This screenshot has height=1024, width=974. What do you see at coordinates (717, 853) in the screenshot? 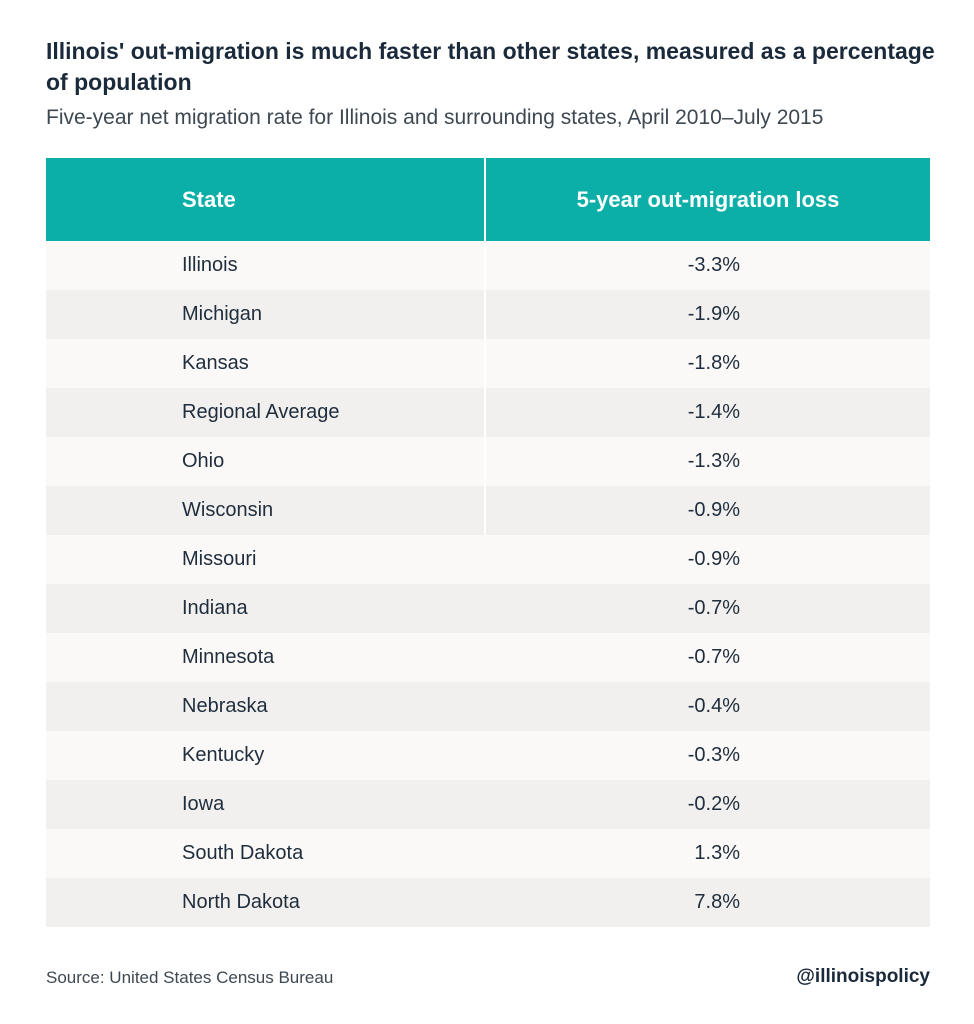
I see `value-cell: 1.3%` at bounding box center [717, 853].